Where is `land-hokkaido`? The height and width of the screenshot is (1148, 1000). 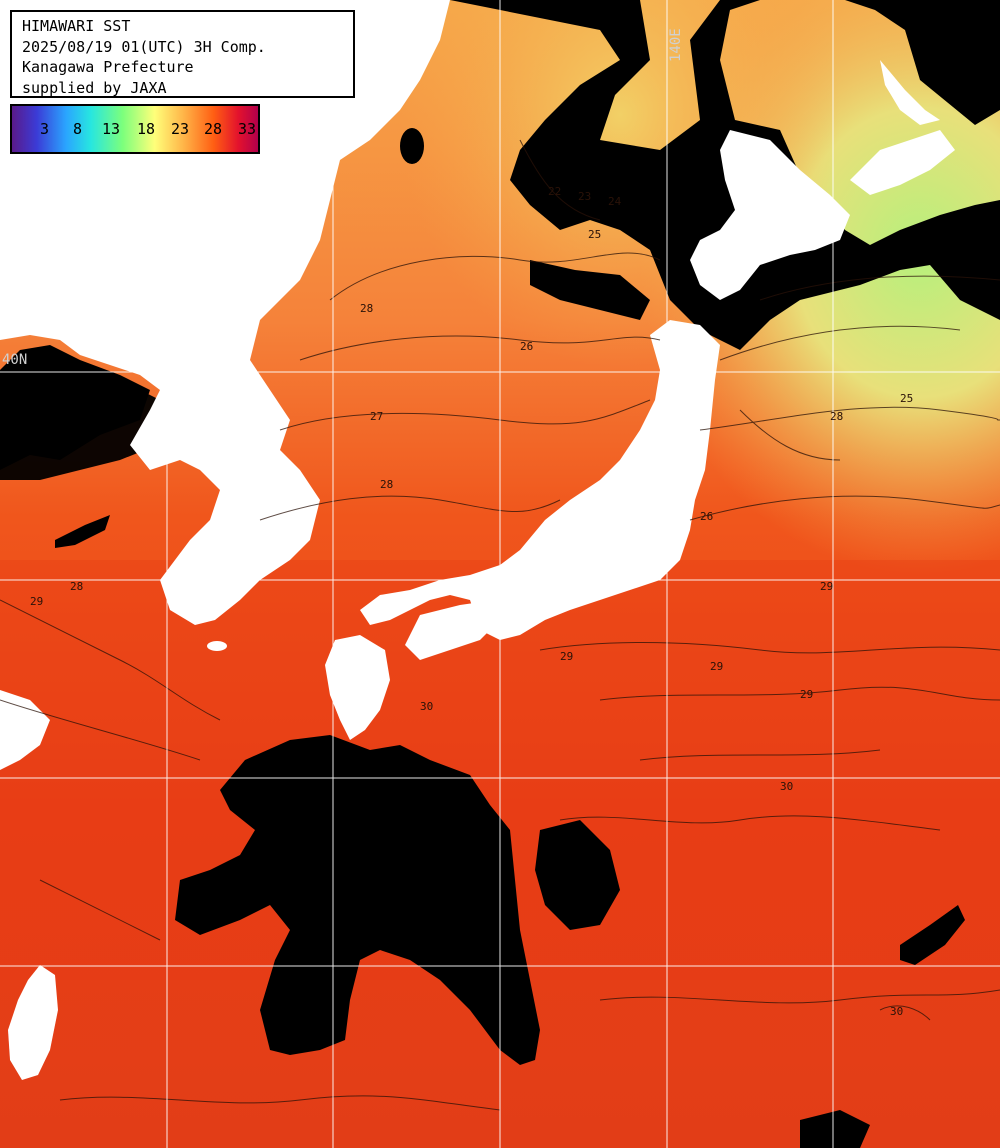
land-hokkaido is located at coordinates (770, 215).